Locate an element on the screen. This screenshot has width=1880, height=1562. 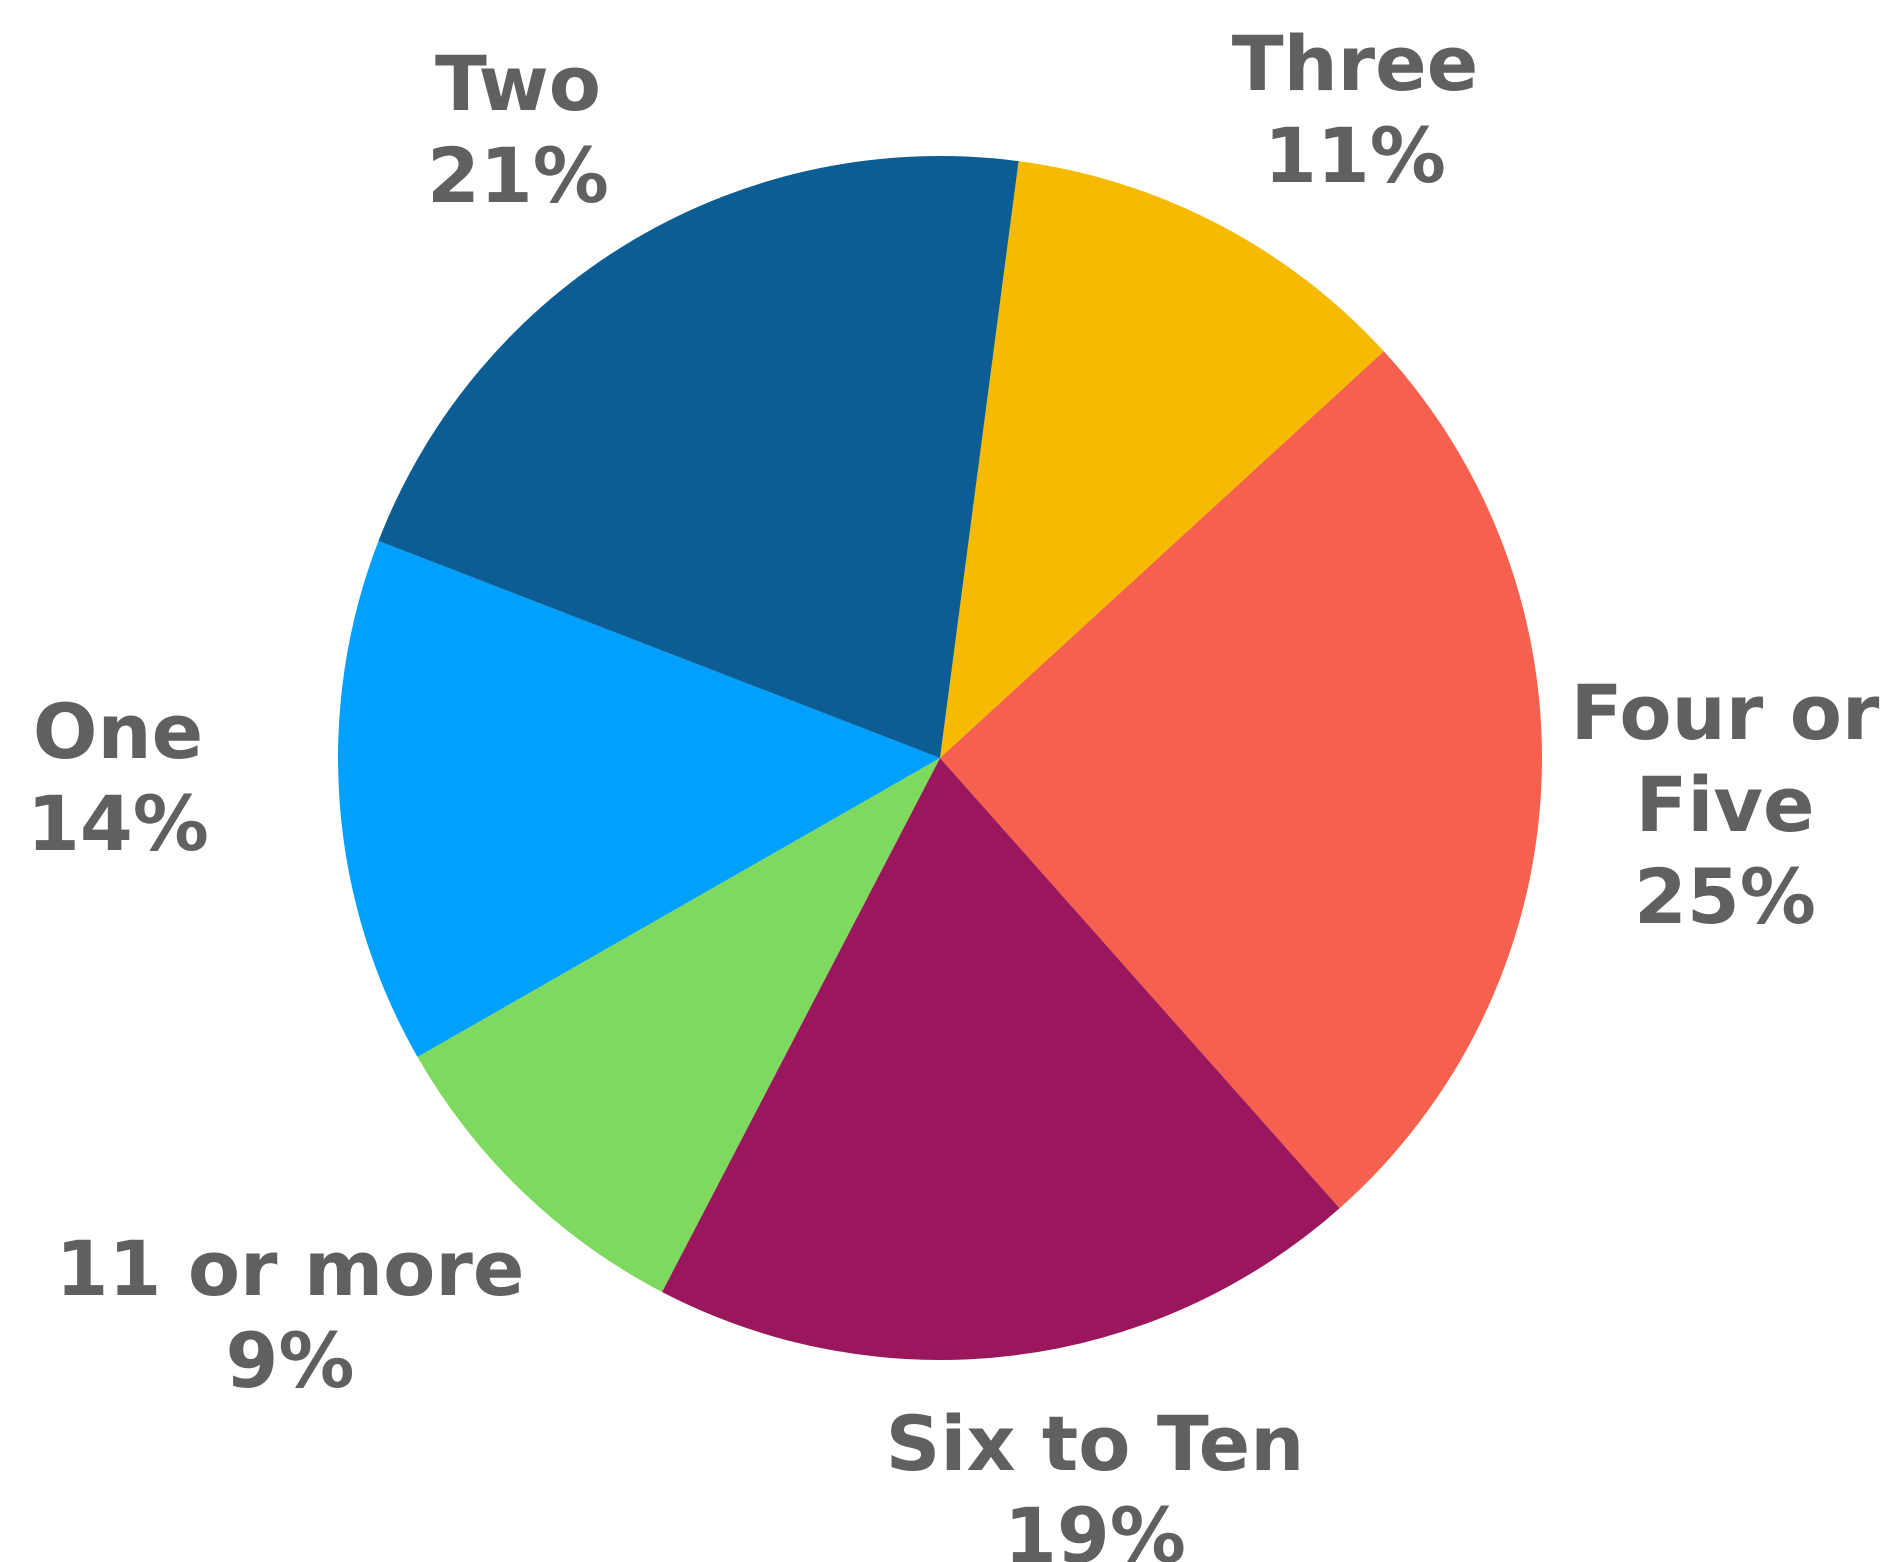
slice-name-one: One is located at coordinates (118, 731).